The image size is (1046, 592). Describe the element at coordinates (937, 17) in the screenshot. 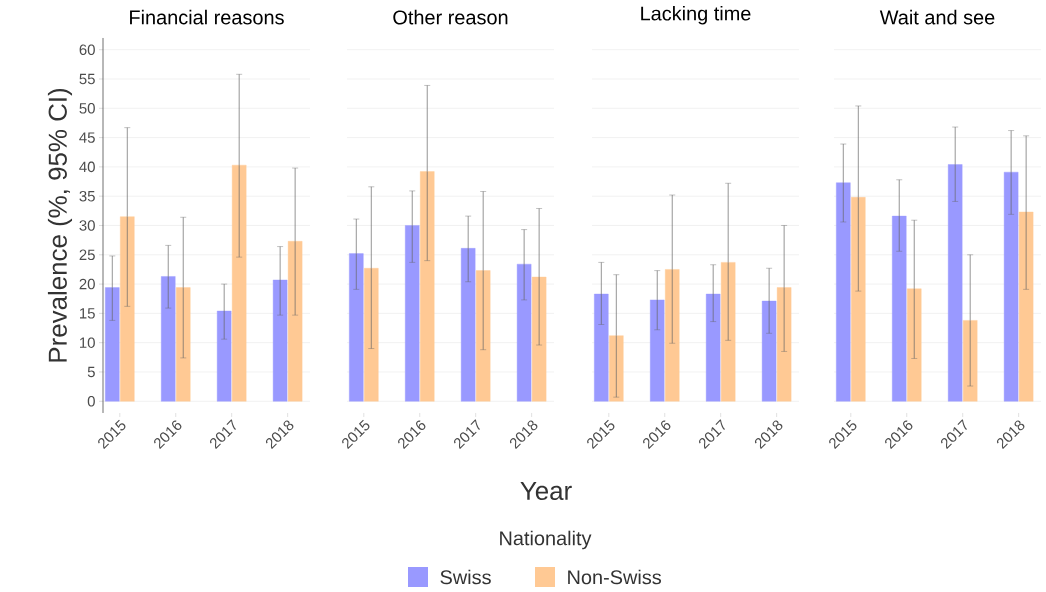

I see `chart-title: Wait and see` at that location.